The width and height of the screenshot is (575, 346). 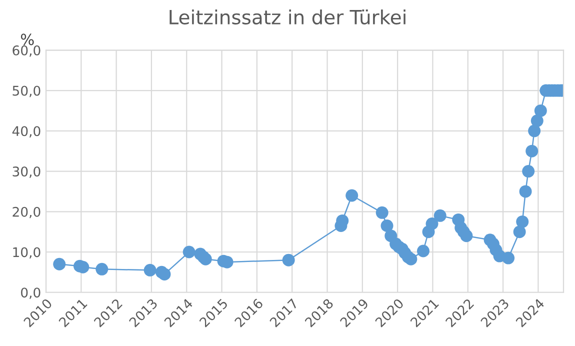 What do you see at coordinates (26, 212) in the screenshot?
I see `y-tick-label: 20,0` at bounding box center [26, 212].